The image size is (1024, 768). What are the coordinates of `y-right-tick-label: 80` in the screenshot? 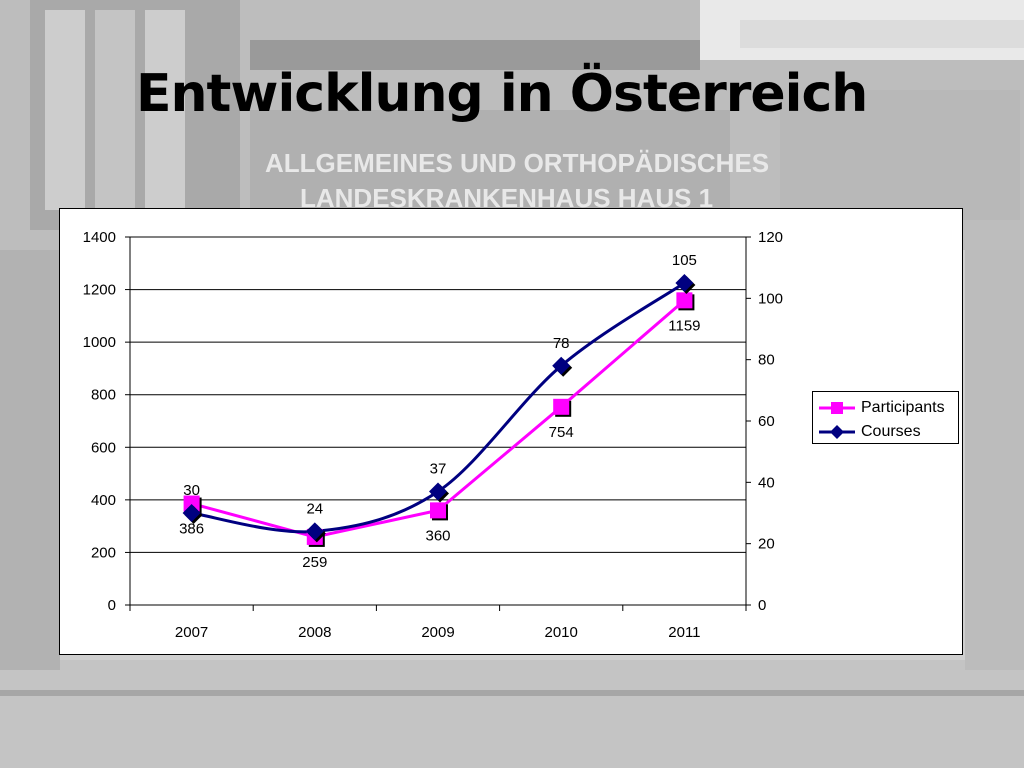 It's located at (766, 360).